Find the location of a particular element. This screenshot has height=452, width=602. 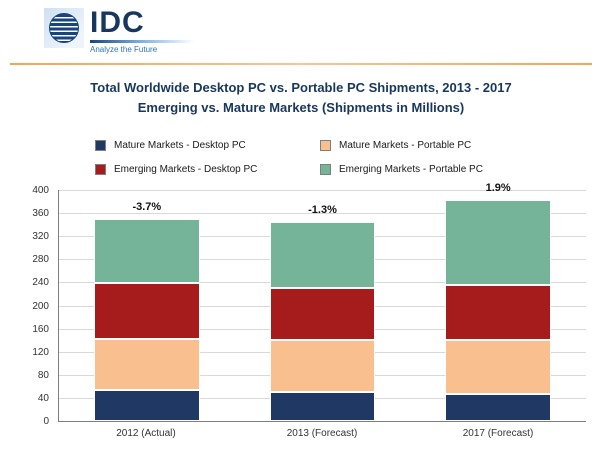

legend-item: Emerging Markets - Desktop PC is located at coordinates (207, 169).